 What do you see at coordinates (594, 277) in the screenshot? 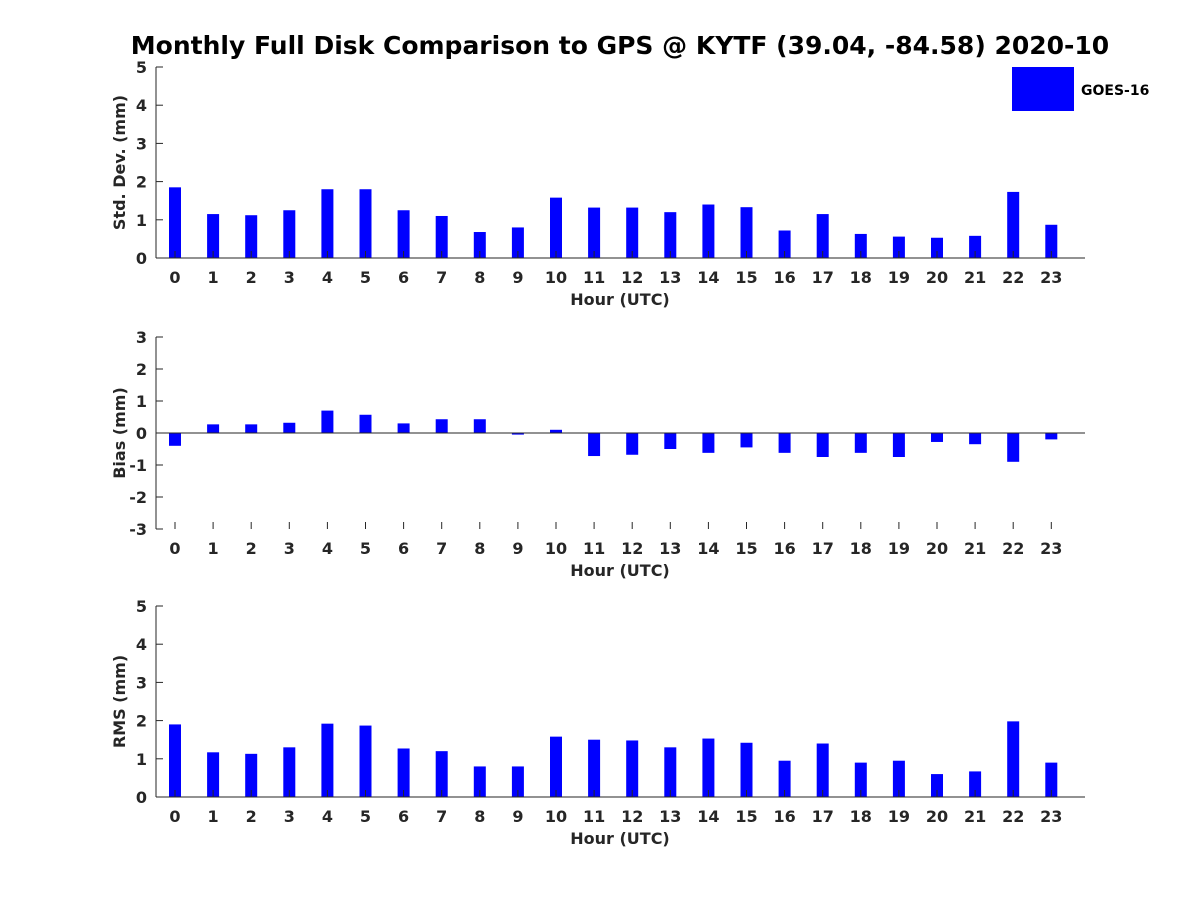
I see `x-tick-label: 11` at bounding box center [594, 277].